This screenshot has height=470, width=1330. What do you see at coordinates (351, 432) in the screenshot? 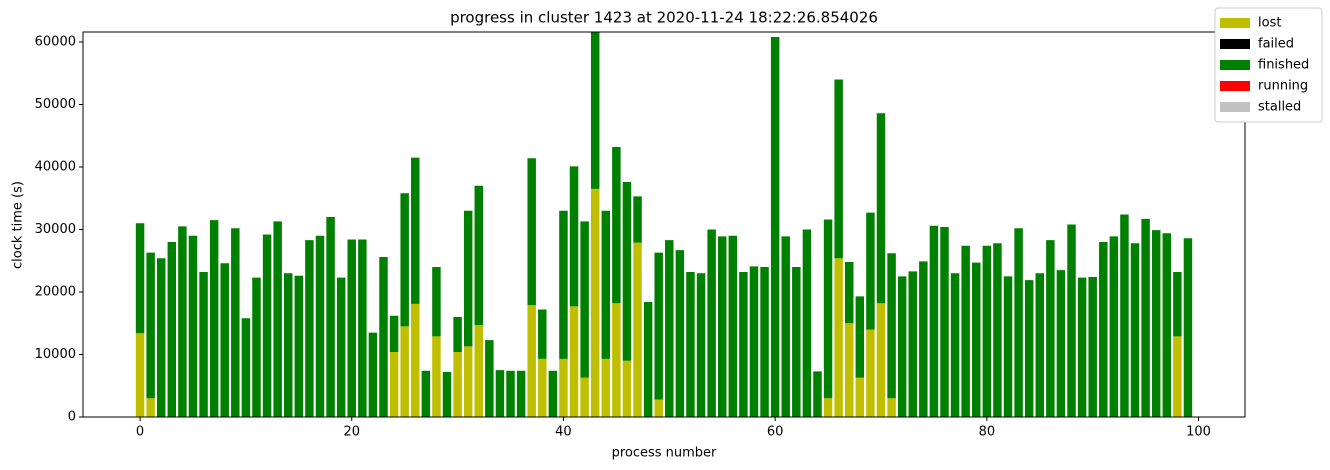
I see `x-tick-label: 20` at bounding box center [351, 432].